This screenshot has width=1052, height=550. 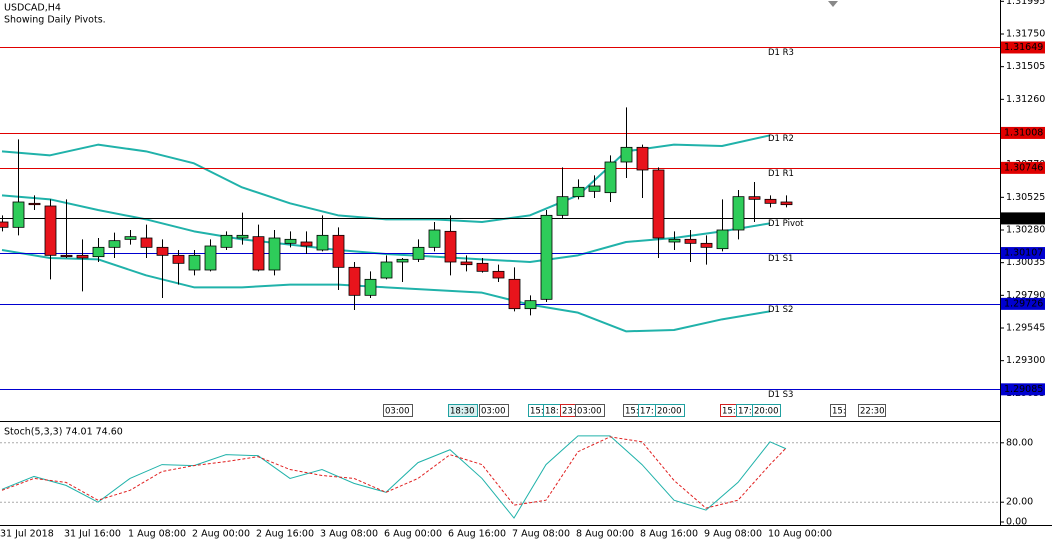 What do you see at coordinates (1025, 230) in the screenshot?
I see `y-tick-label: 1.30280` at bounding box center [1025, 230].